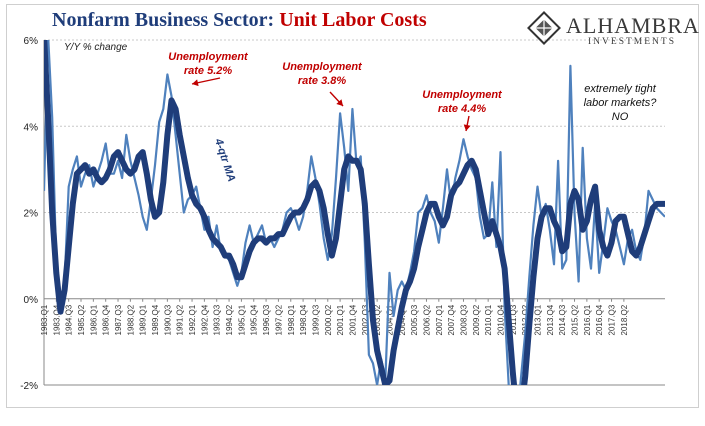 This screenshot has height=426, width=705. I want to click on x-tick-label: 2011.Q3, so click(513, 319).